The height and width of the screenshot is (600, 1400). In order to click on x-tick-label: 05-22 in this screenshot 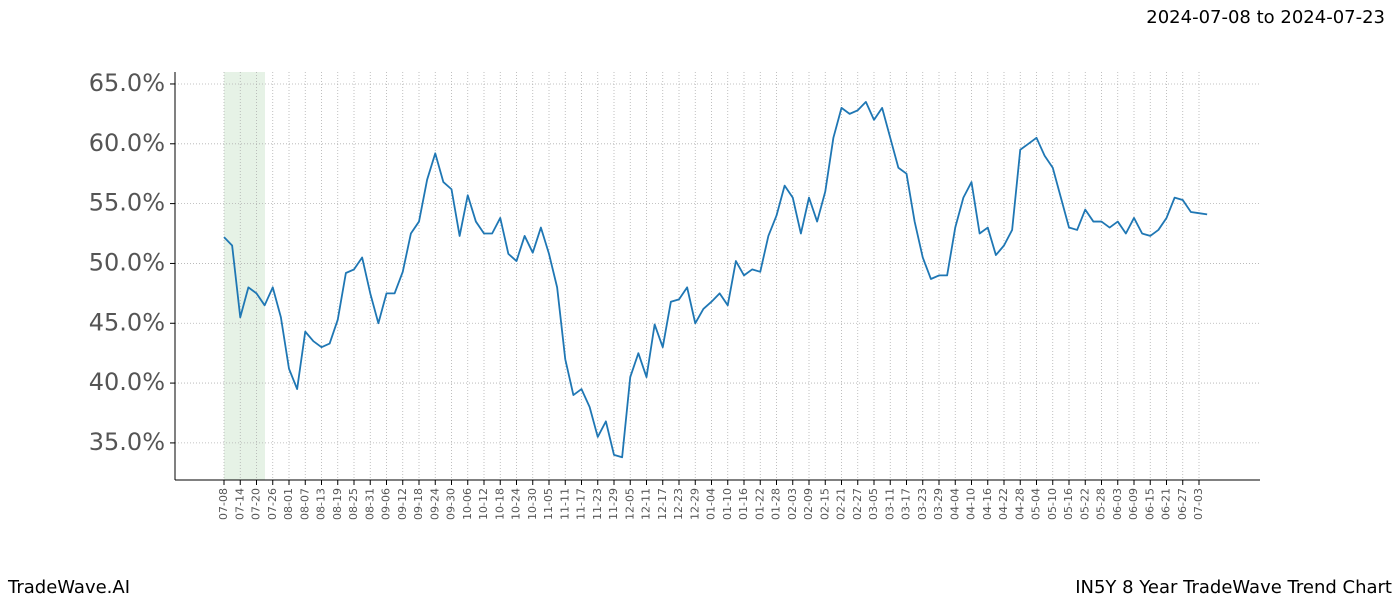, I will do `click(1084, 504)`.